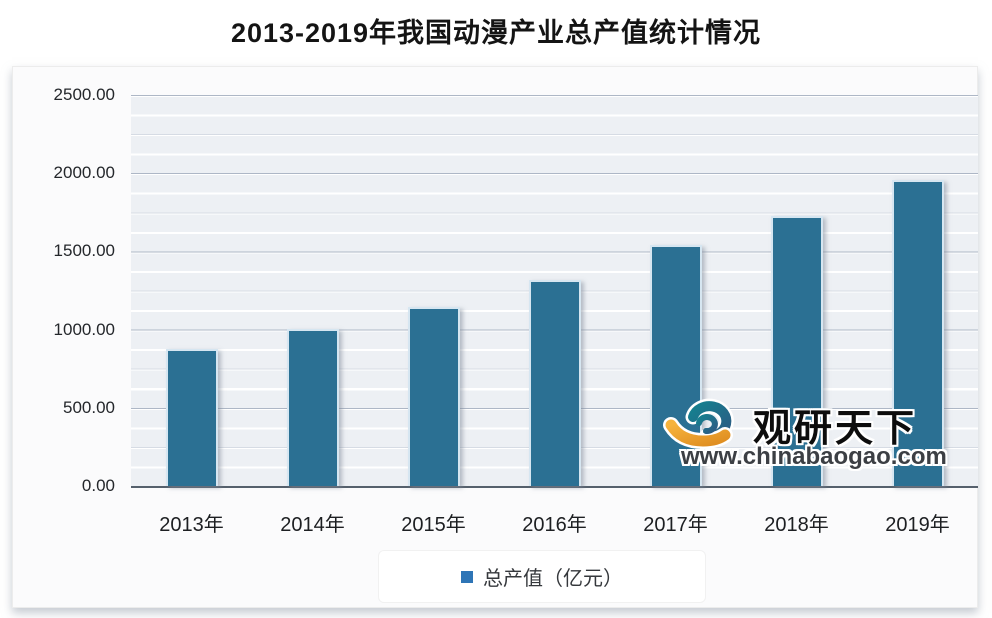  What do you see at coordinates (698, 424) in the screenshot?
I see `brand-logo-icon` at bounding box center [698, 424].